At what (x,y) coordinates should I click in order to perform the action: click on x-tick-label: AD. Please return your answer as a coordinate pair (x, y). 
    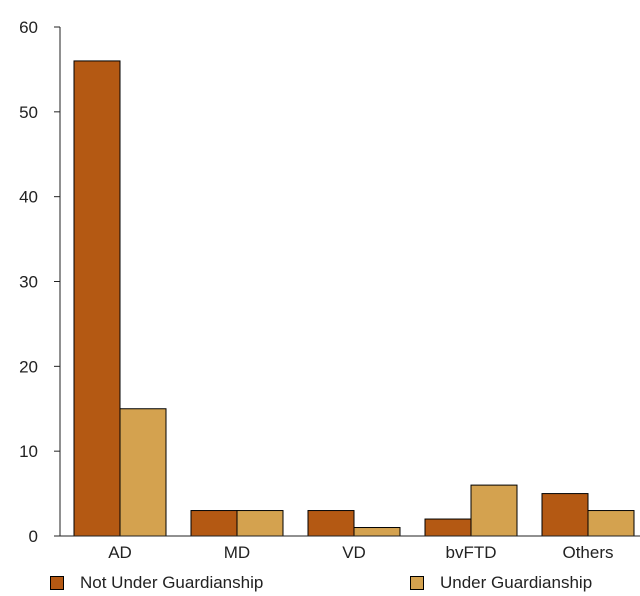
    Looking at the image, I should click on (120, 552).